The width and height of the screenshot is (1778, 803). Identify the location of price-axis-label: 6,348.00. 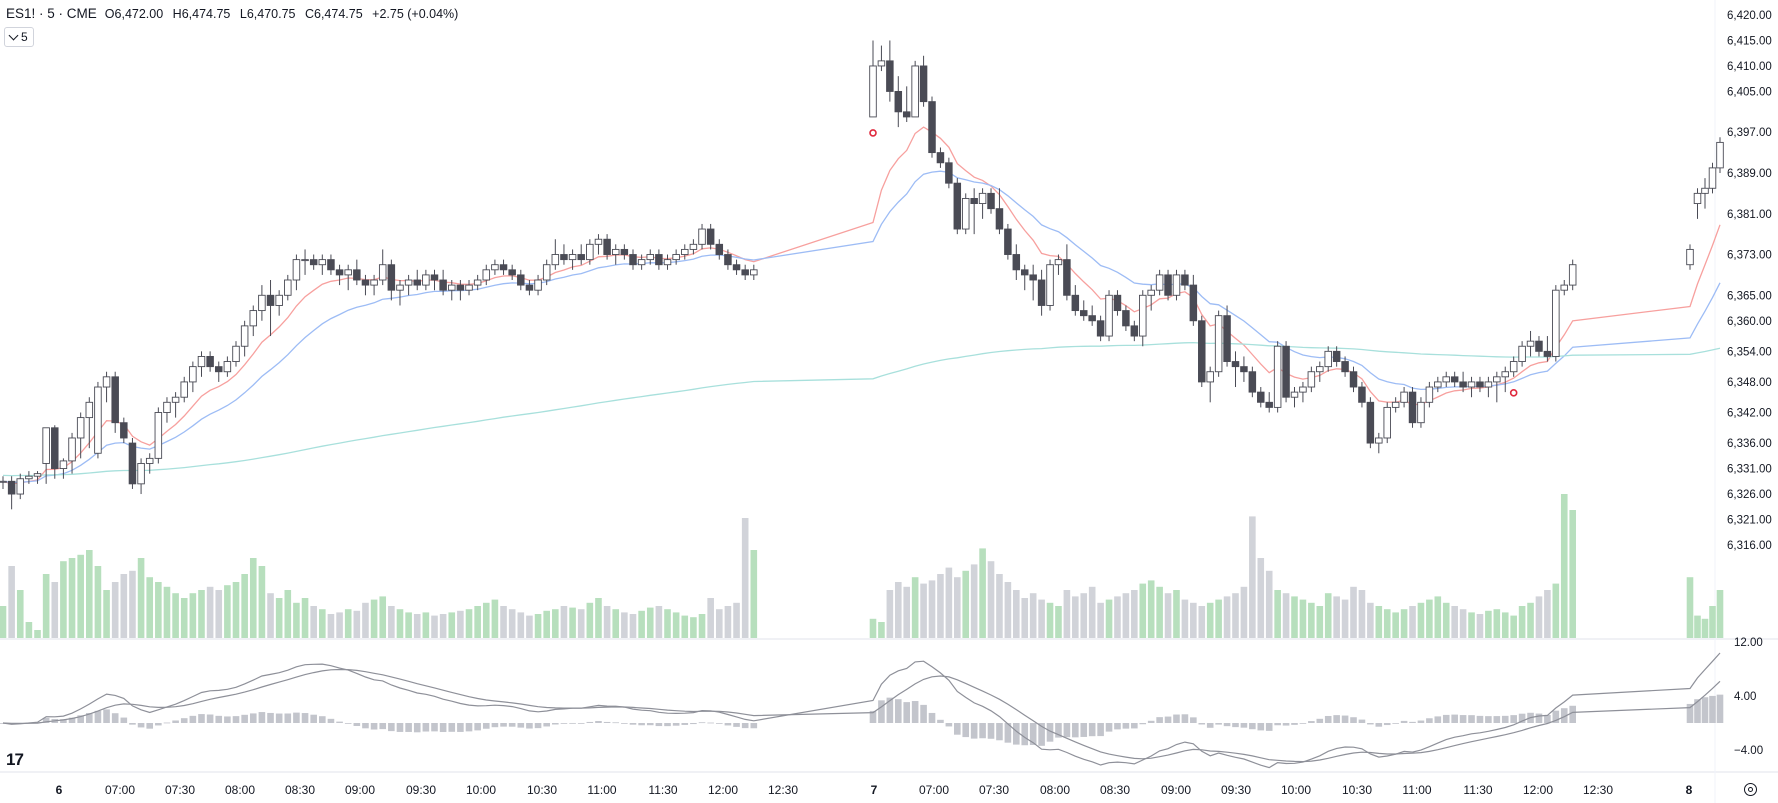
(1749, 383).